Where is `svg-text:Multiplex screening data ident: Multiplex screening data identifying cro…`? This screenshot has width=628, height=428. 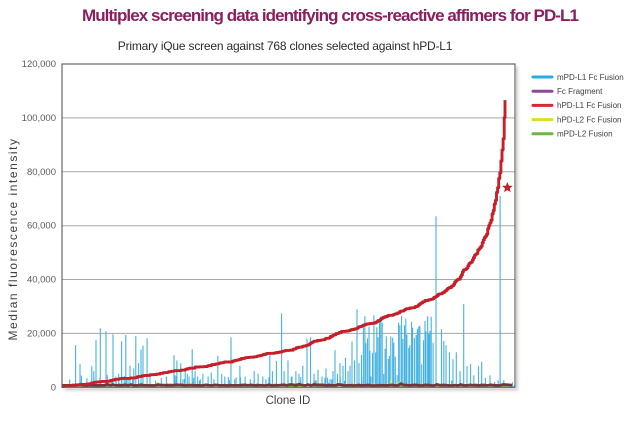
svg-text:Multiplex screening data ident: Multiplex screening data identifying cro… is located at coordinates (330, 15).